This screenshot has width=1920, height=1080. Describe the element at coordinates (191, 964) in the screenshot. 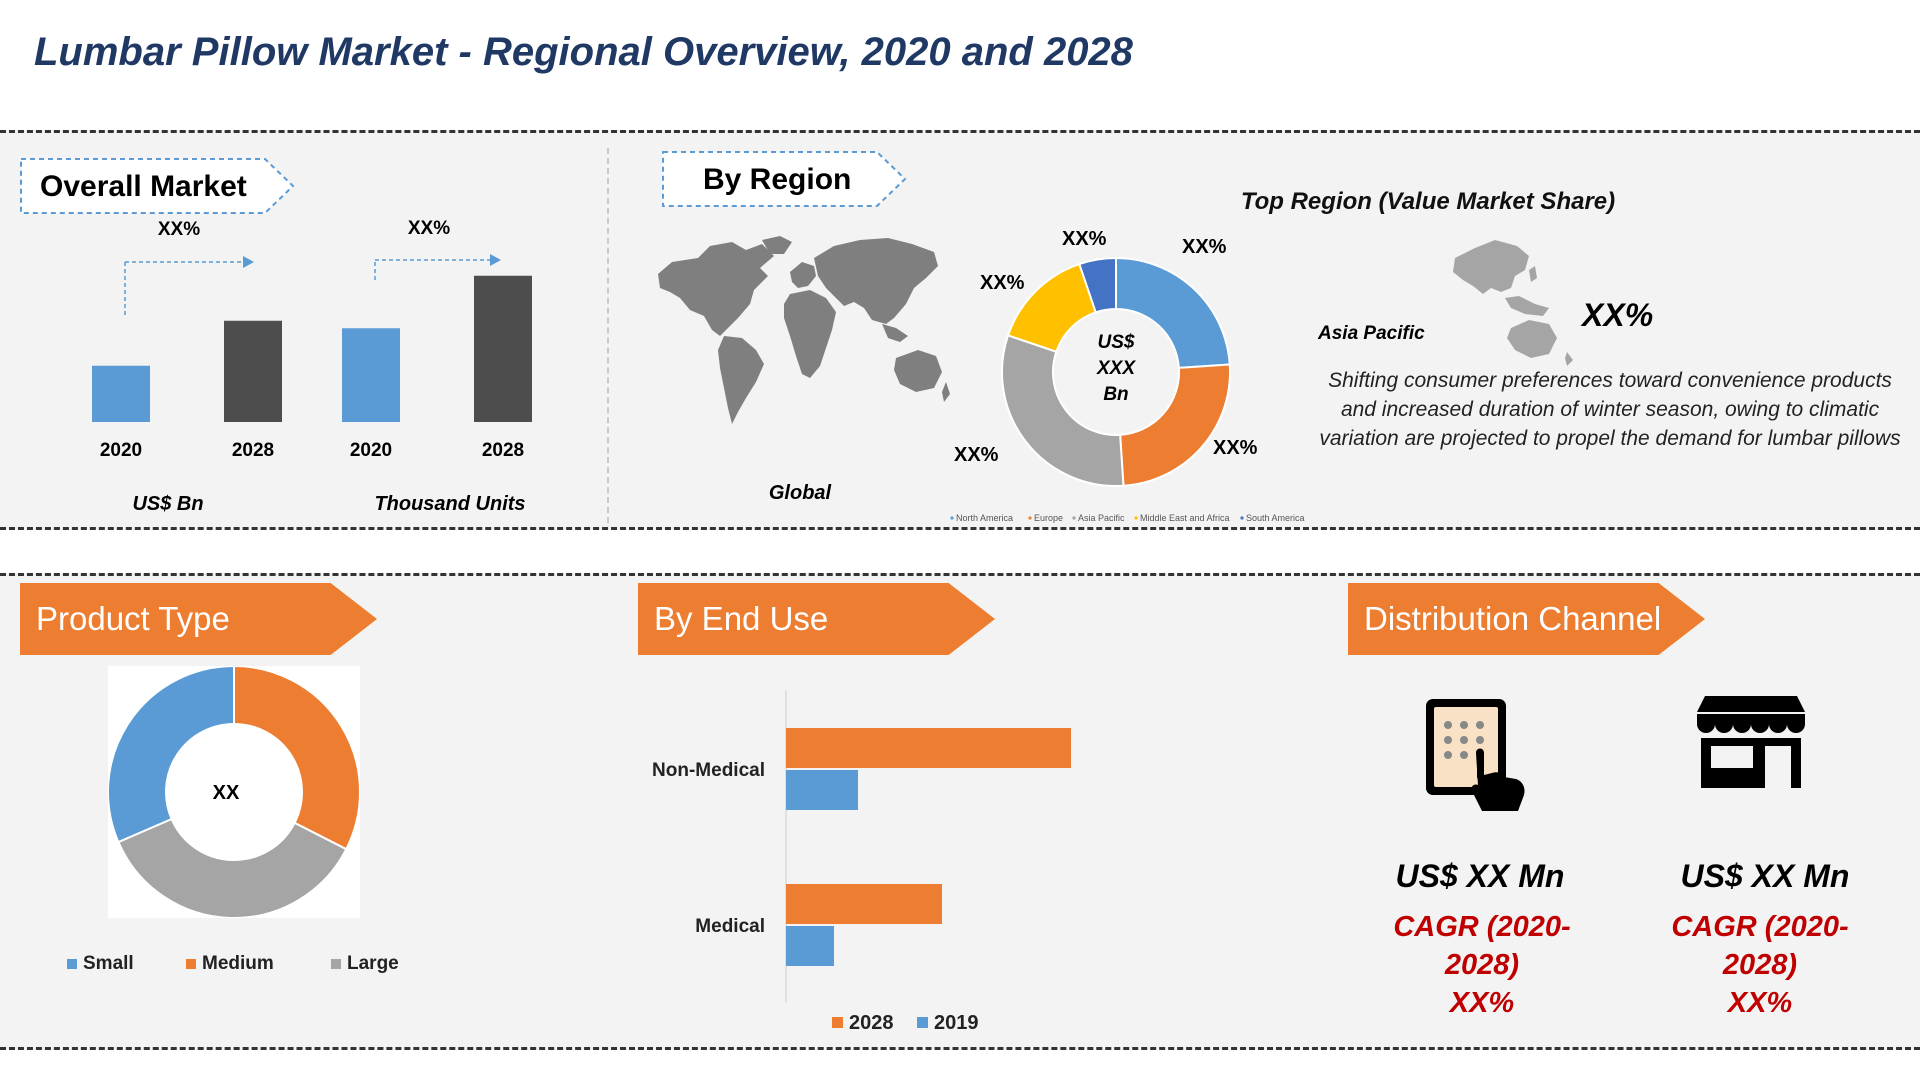

I see `legend-swatch-medium` at that location.